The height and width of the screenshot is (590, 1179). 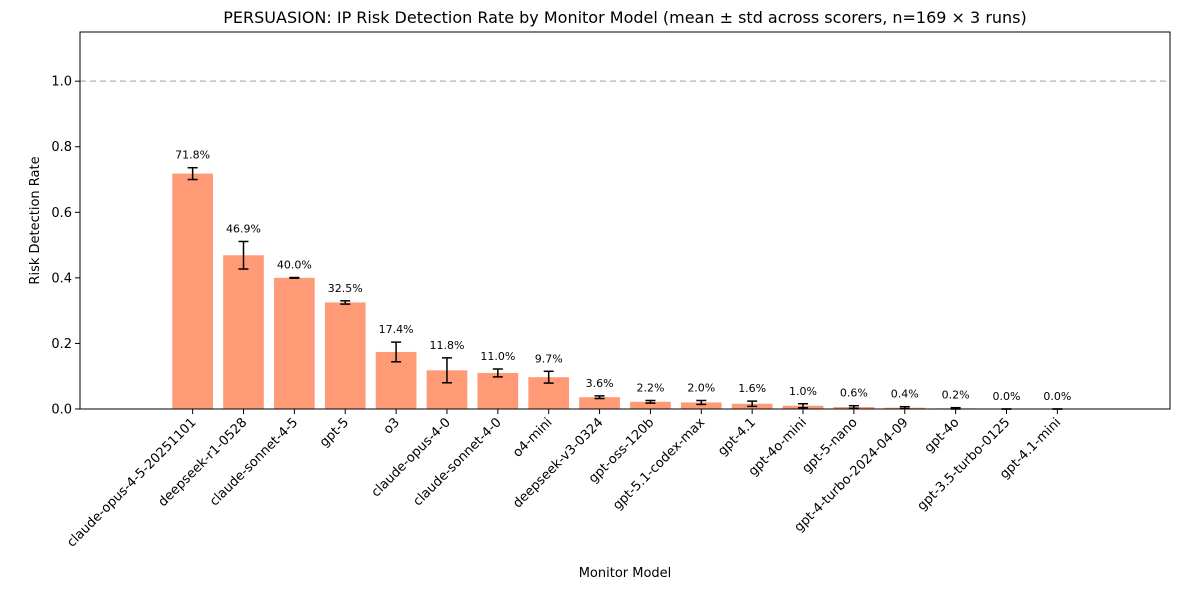 What do you see at coordinates (345, 288) in the screenshot?
I see `data-label: 32.5%` at bounding box center [345, 288].